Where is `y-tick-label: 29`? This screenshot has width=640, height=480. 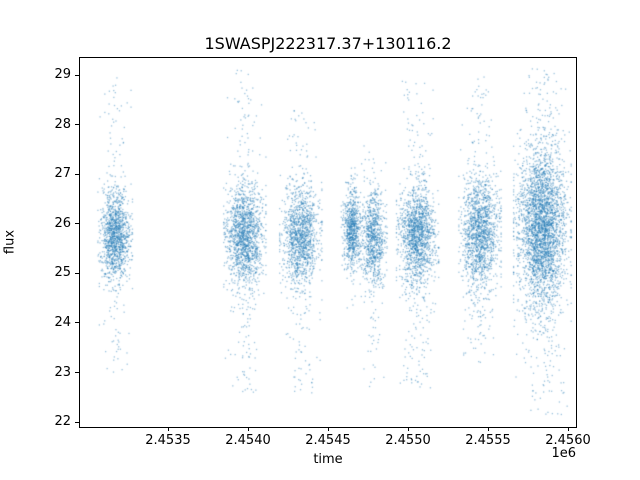 y-tick-label: 29 is located at coordinates (62, 75).